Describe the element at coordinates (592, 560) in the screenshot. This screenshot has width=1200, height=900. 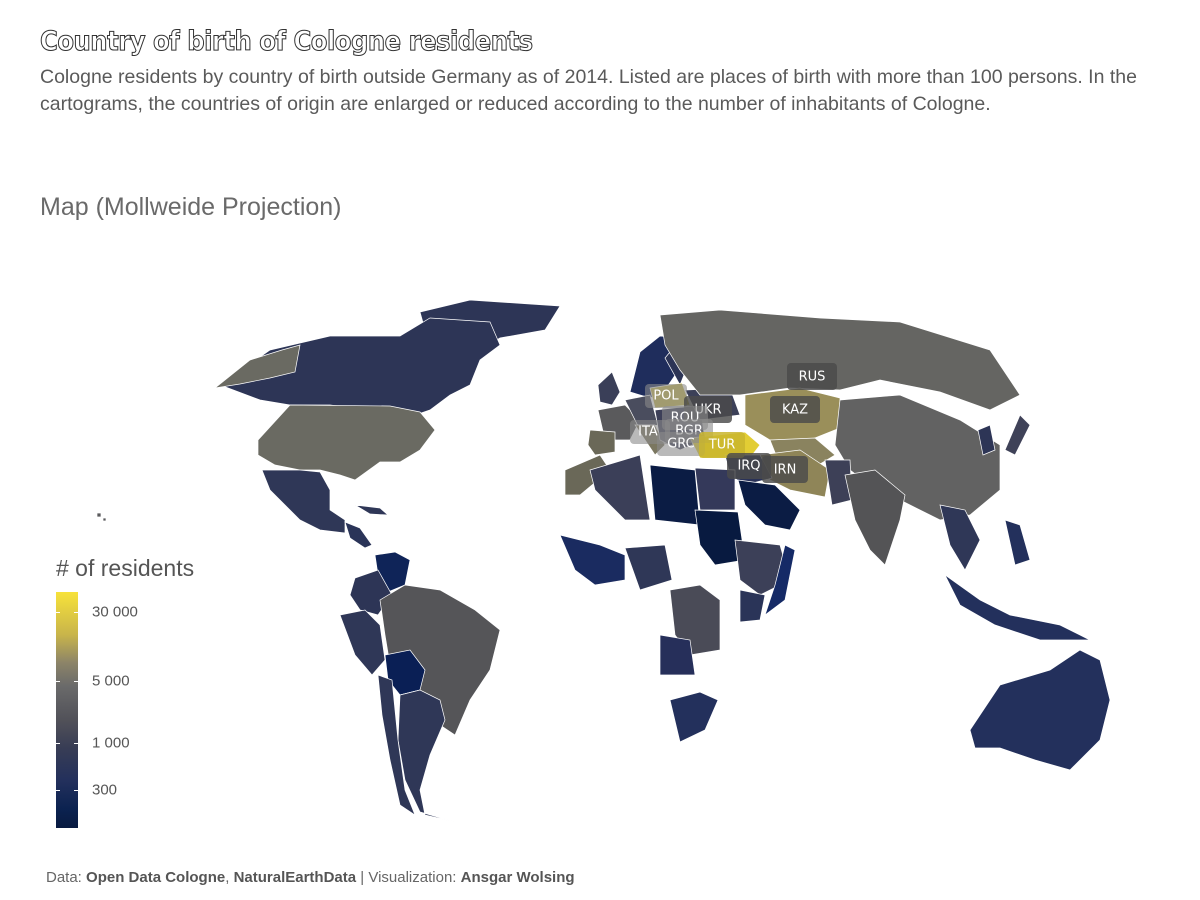
I see `country-west-africa` at that location.